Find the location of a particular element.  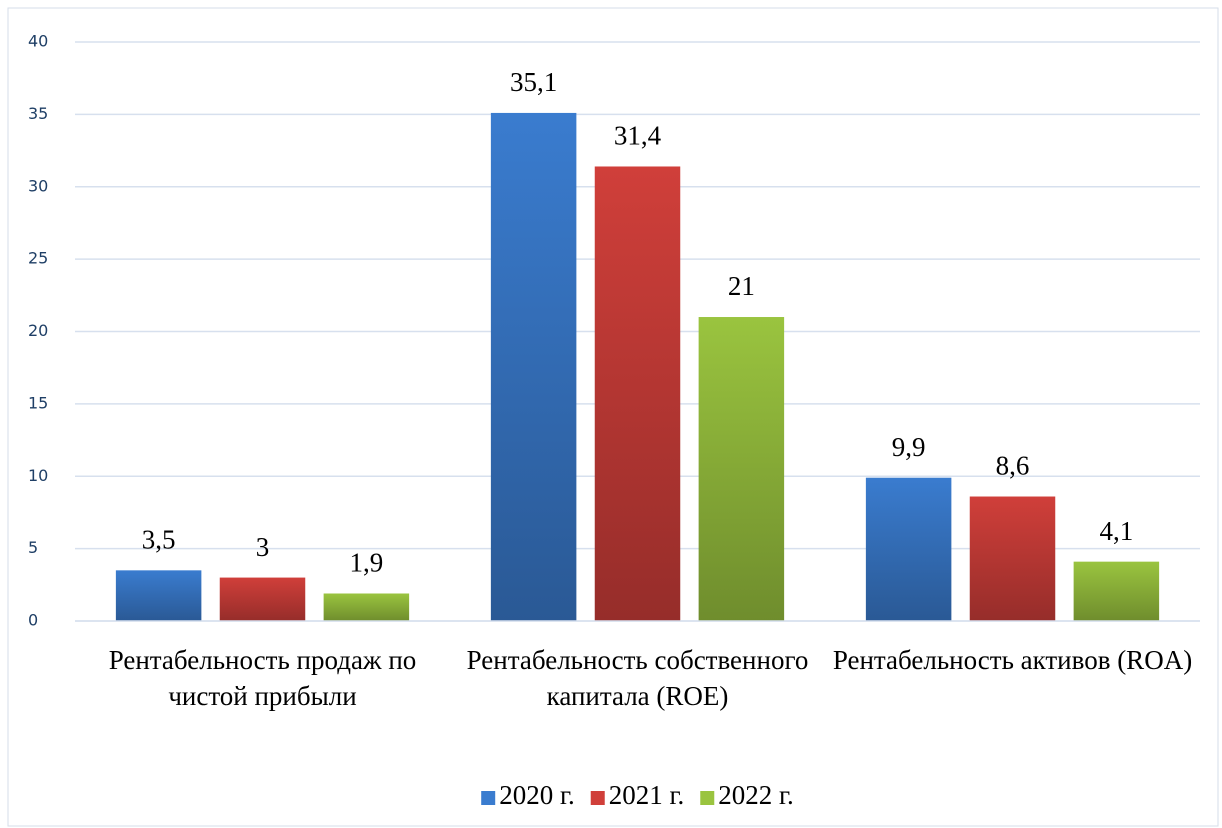

y-tick-label: 0 is located at coordinates (33, 620).